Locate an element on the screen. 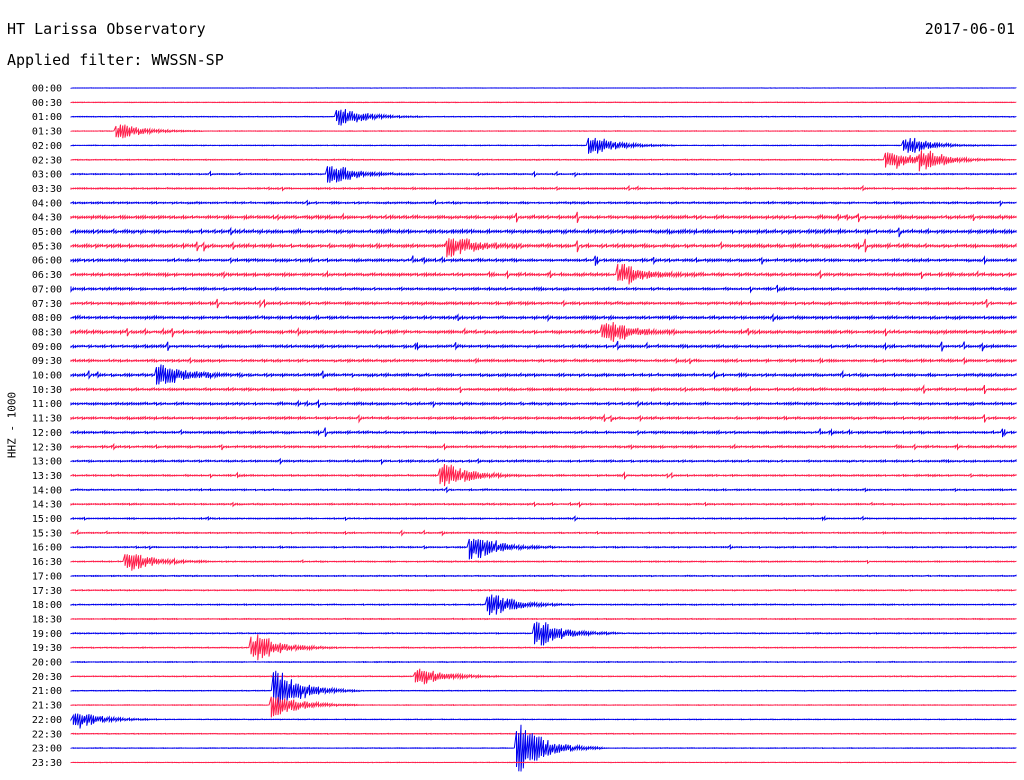 Image resolution: width=1024 pixels, height=780 pixels. station-title: HT Larissa Observatory is located at coordinates (106, 29).